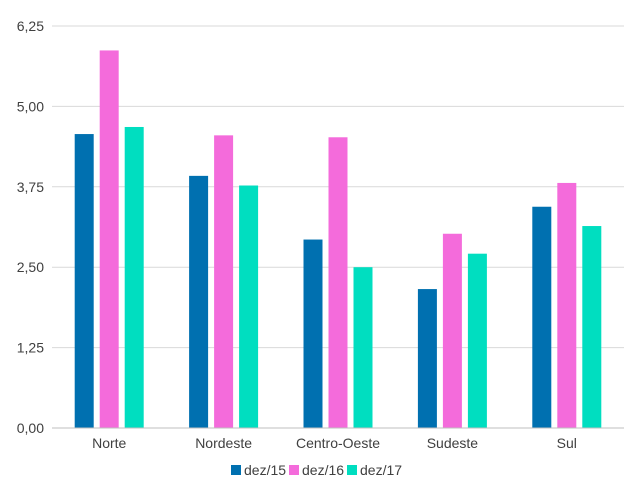  I want to click on x-category-label: Sul, so click(567, 443).